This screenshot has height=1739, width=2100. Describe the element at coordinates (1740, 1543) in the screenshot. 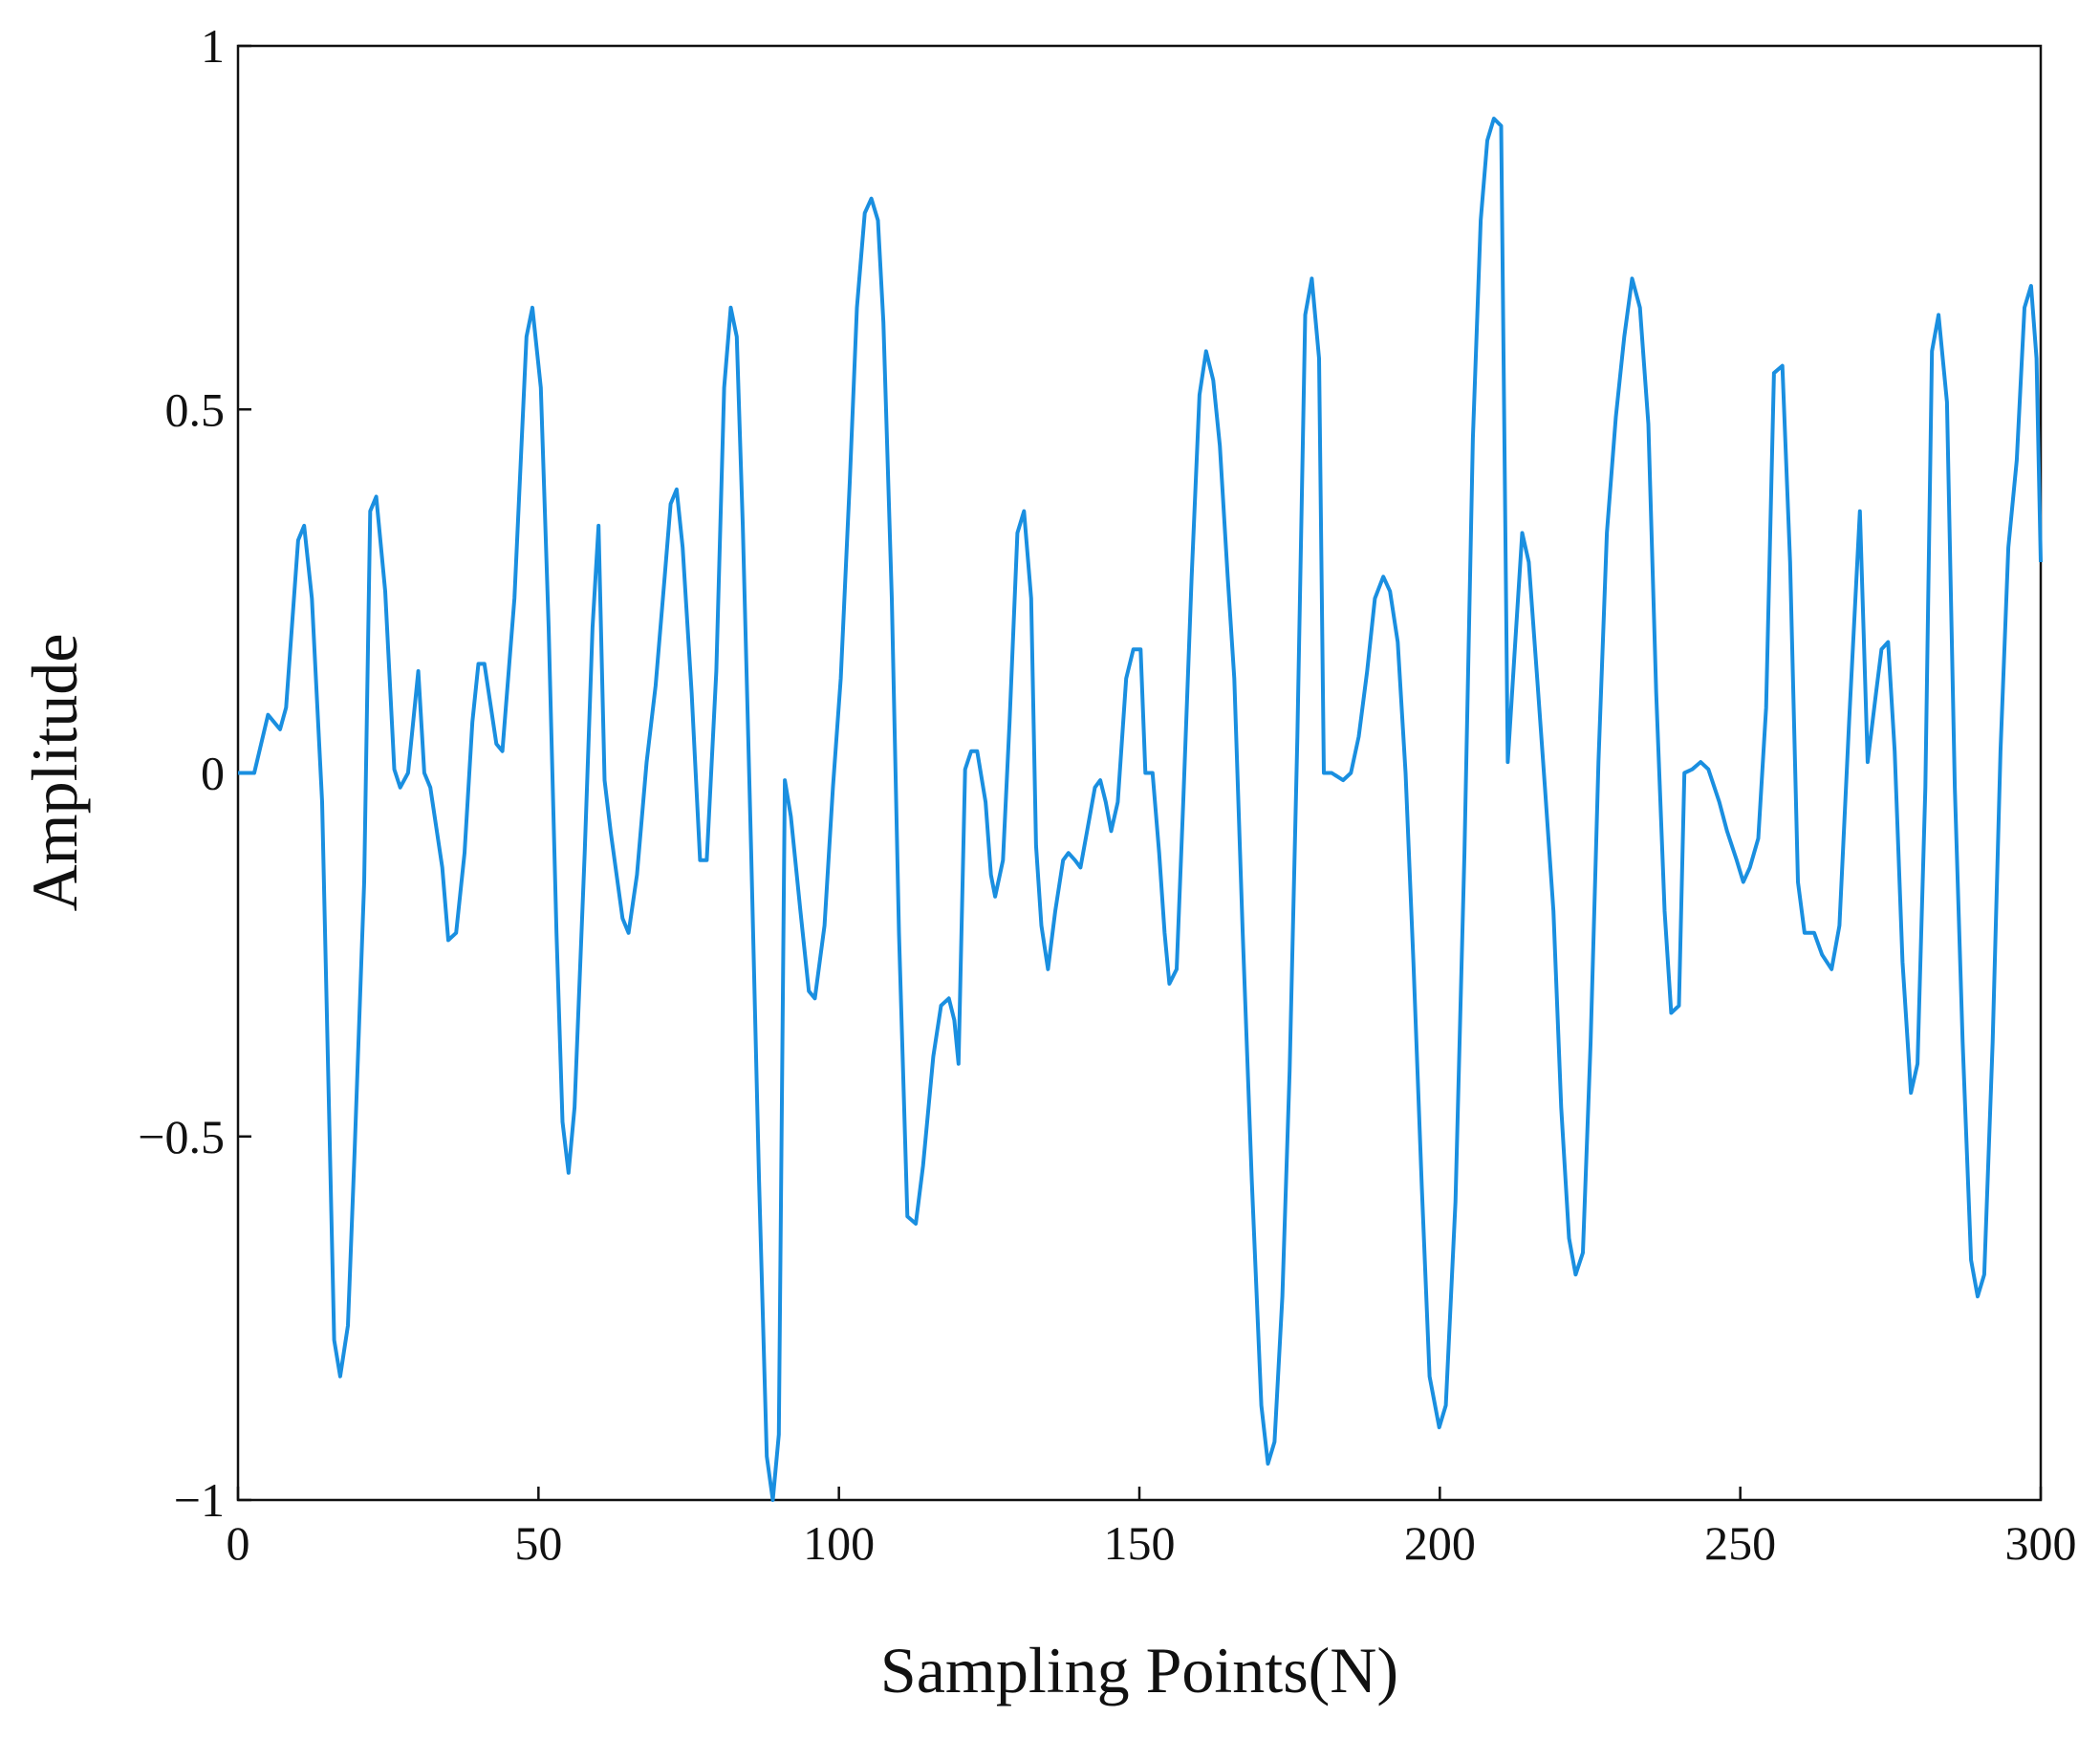

I see `x-tick-label: 250` at that location.